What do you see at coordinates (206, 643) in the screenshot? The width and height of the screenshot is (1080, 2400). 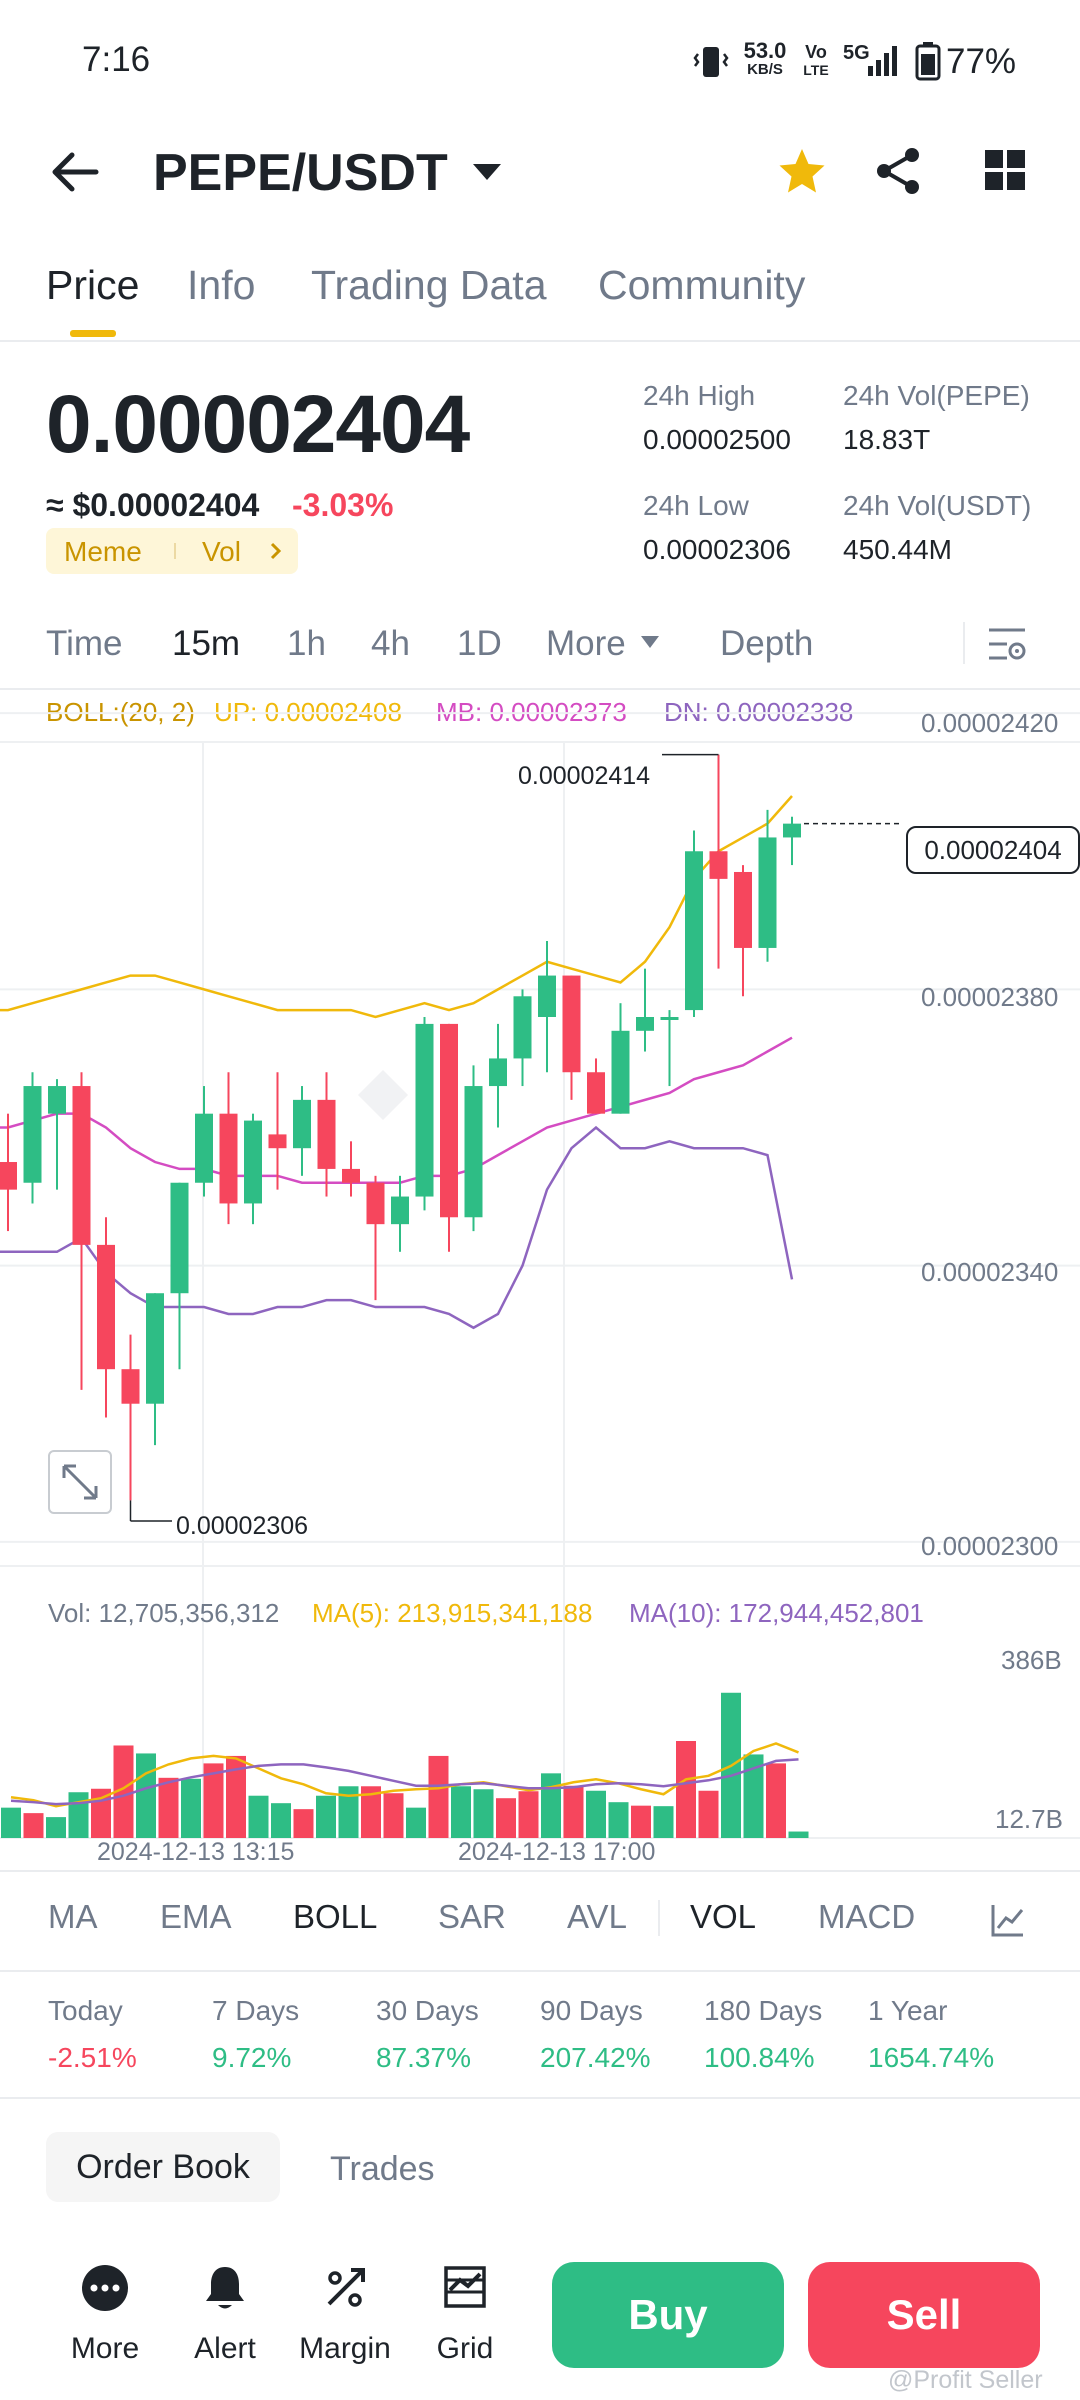 I see `tf-15m: 15m` at bounding box center [206, 643].